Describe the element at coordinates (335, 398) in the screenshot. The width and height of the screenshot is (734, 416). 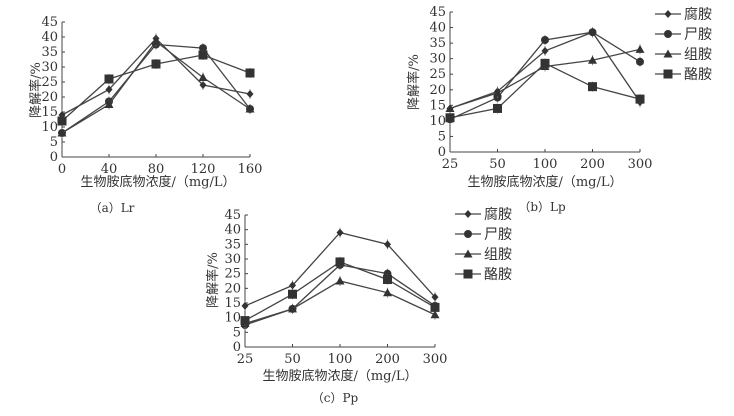
I see `chart-caption: （c）Pp` at that location.